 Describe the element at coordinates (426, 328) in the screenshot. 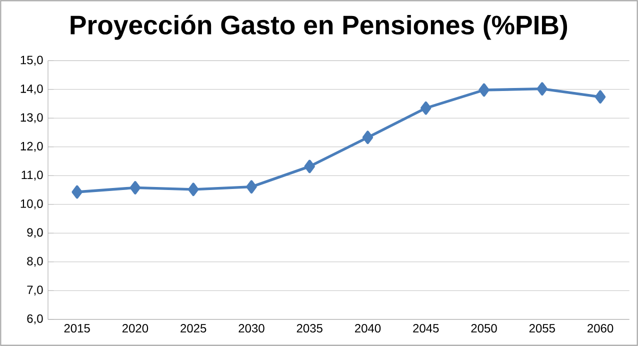

I see `x-tick-label: 2045` at that location.